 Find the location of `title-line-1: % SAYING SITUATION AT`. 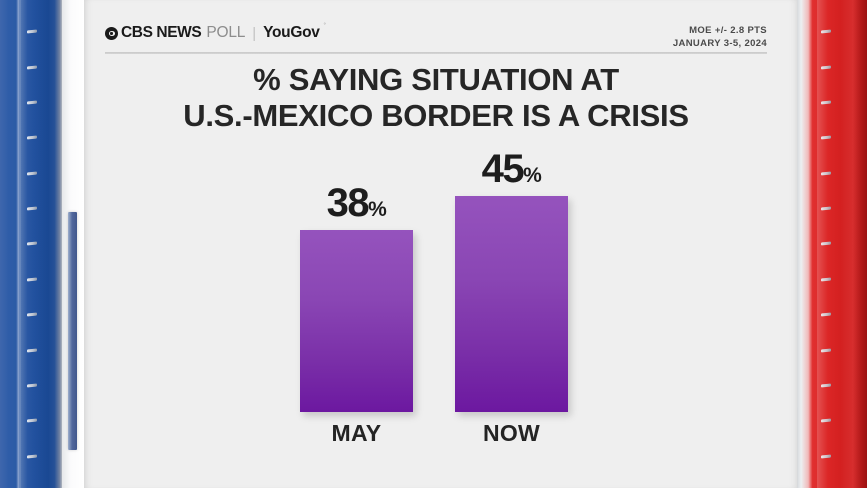

title-line-1: % SAYING SITUATION AT is located at coordinates (436, 79).